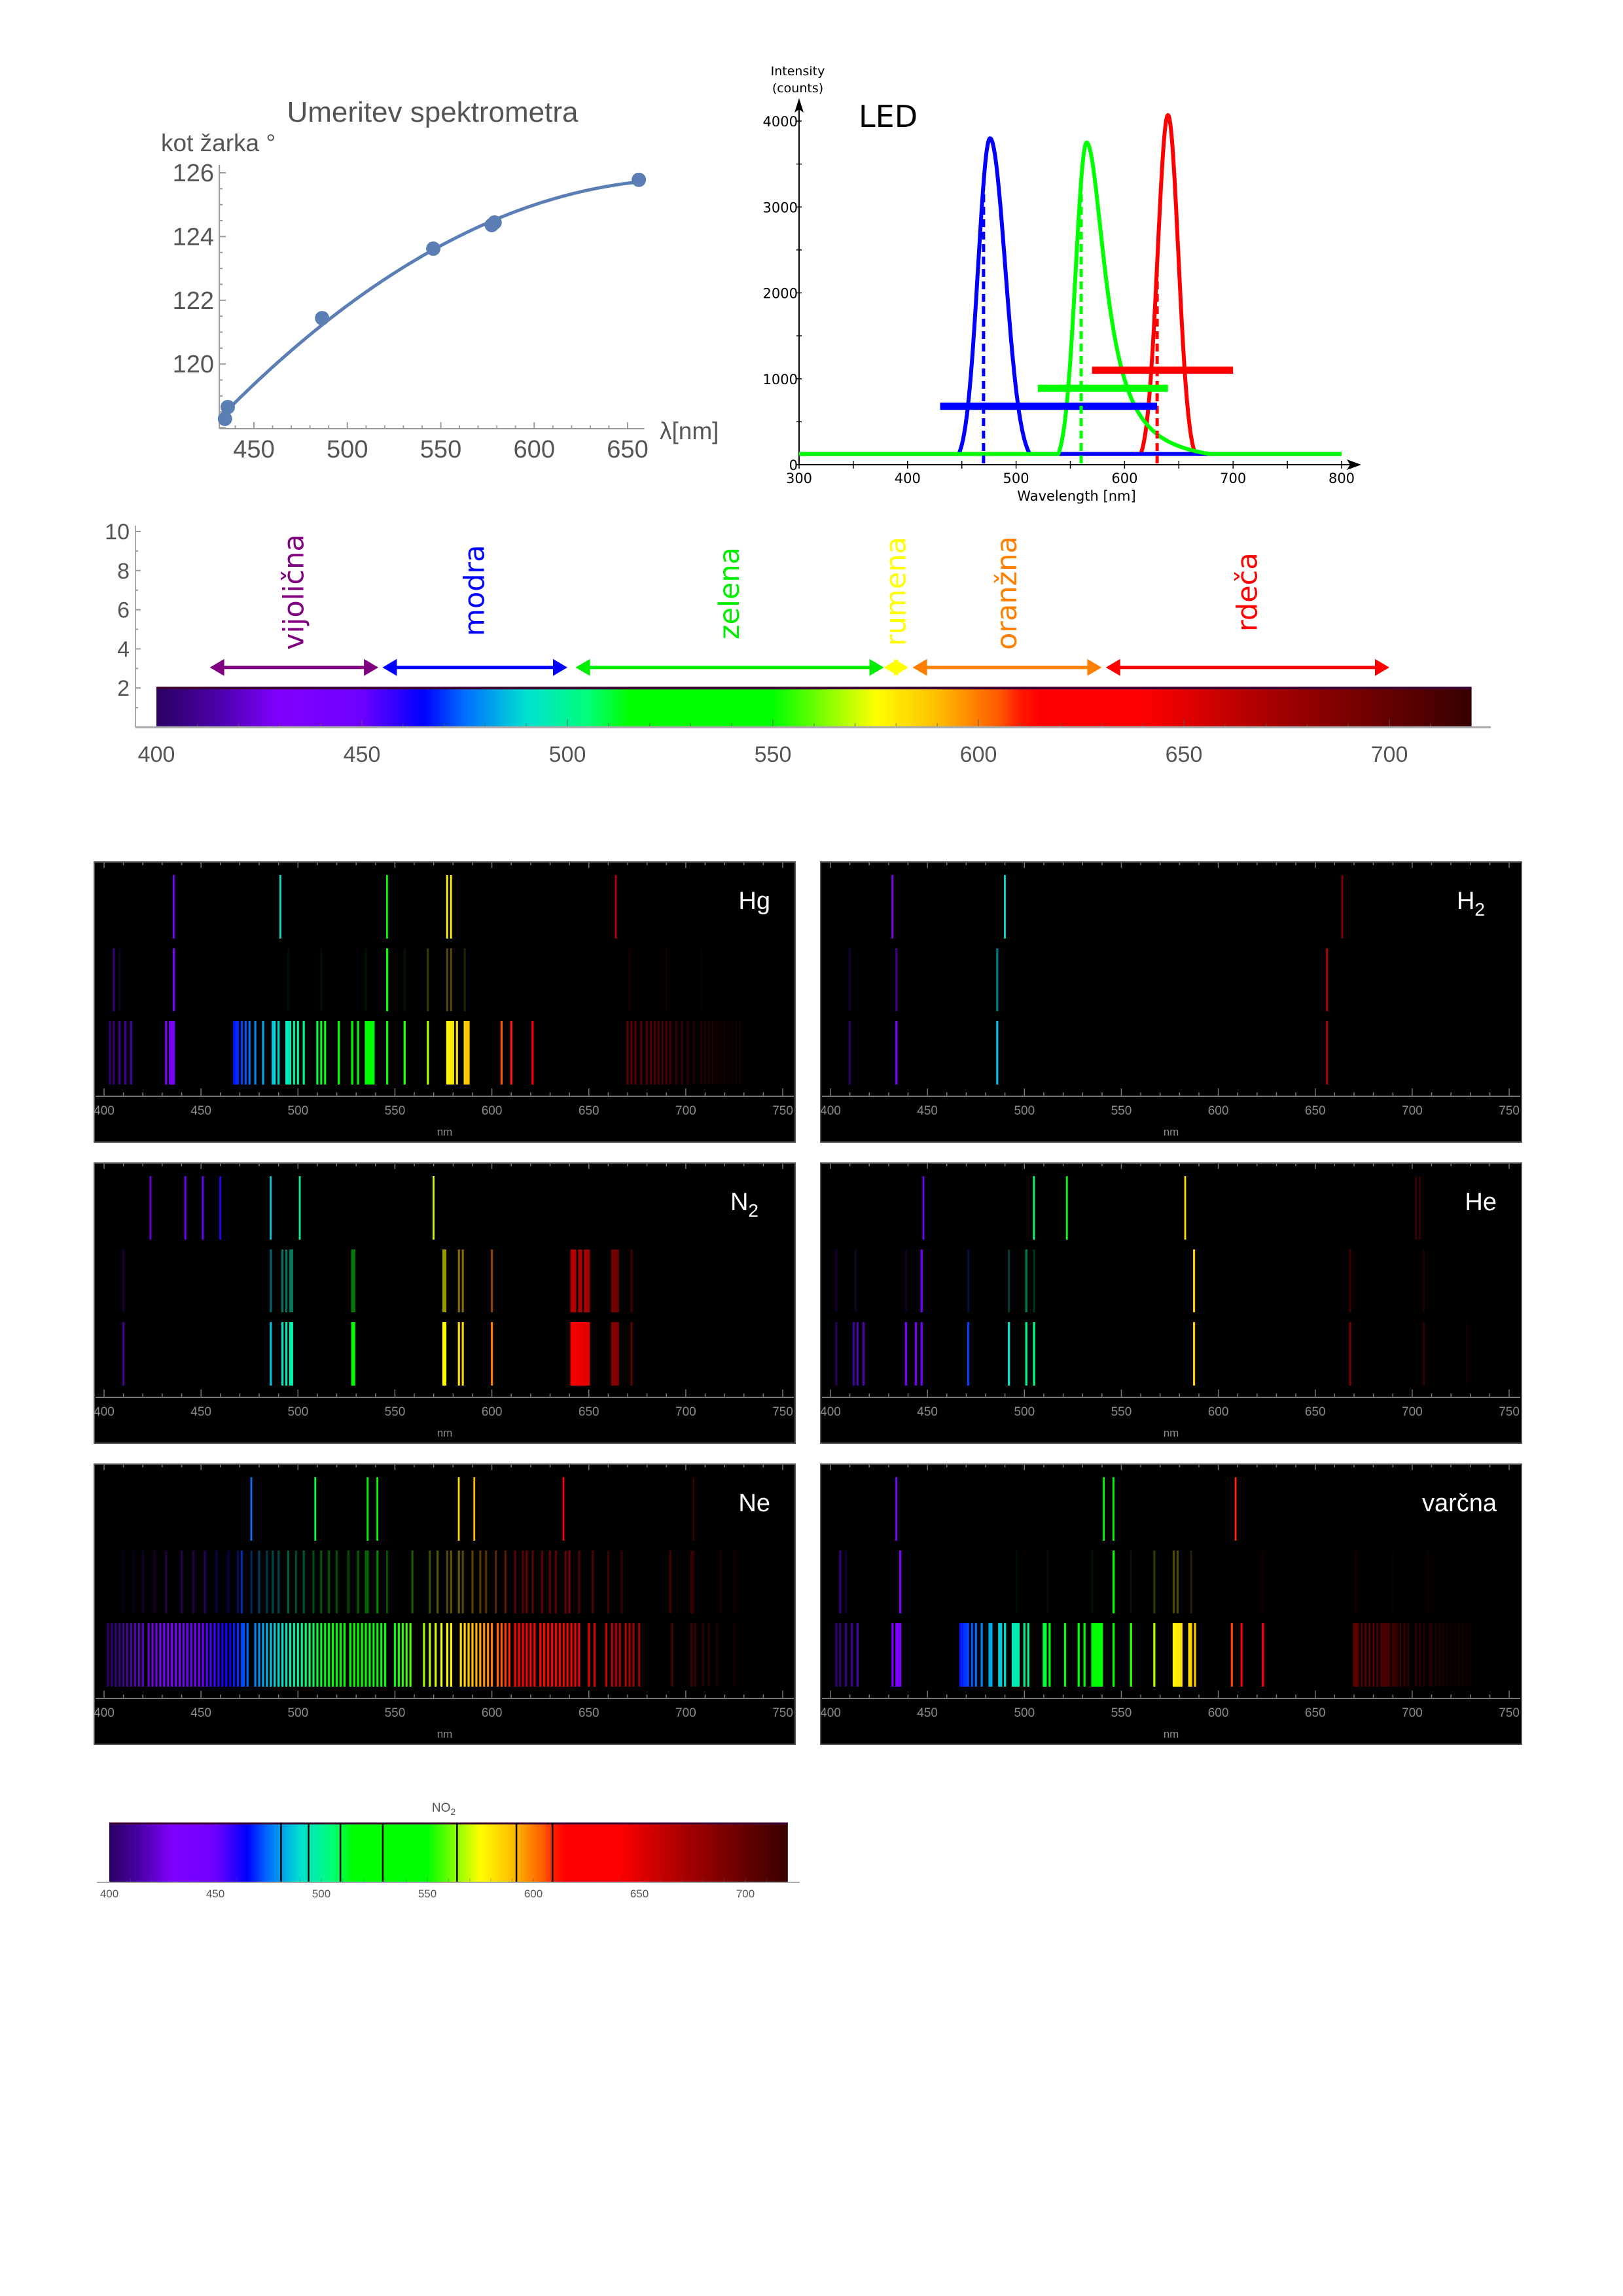  What do you see at coordinates (753, 1210) in the screenshot?
I see `element-label-subscript: 2` at bounding box center [753, 1210].